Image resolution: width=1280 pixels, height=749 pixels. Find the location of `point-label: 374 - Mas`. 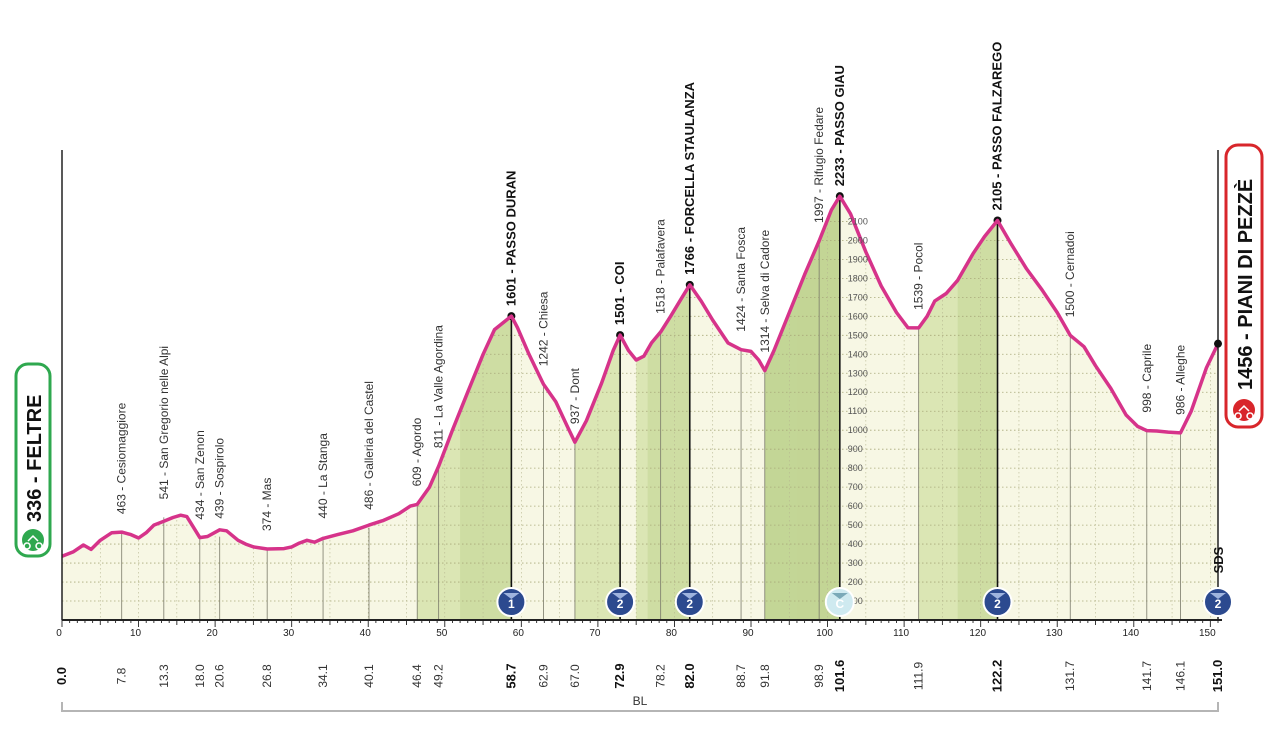

point-label: 374 - Mas is located at coordinates (267, 504).